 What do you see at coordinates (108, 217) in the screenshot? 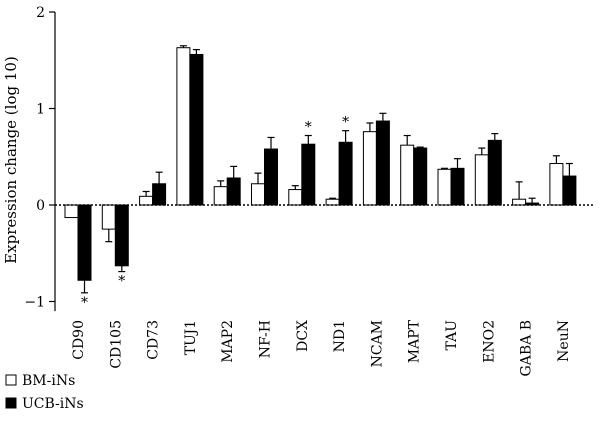
I see `bar-bm-ins-cd105` at bounding box center [108, 217].